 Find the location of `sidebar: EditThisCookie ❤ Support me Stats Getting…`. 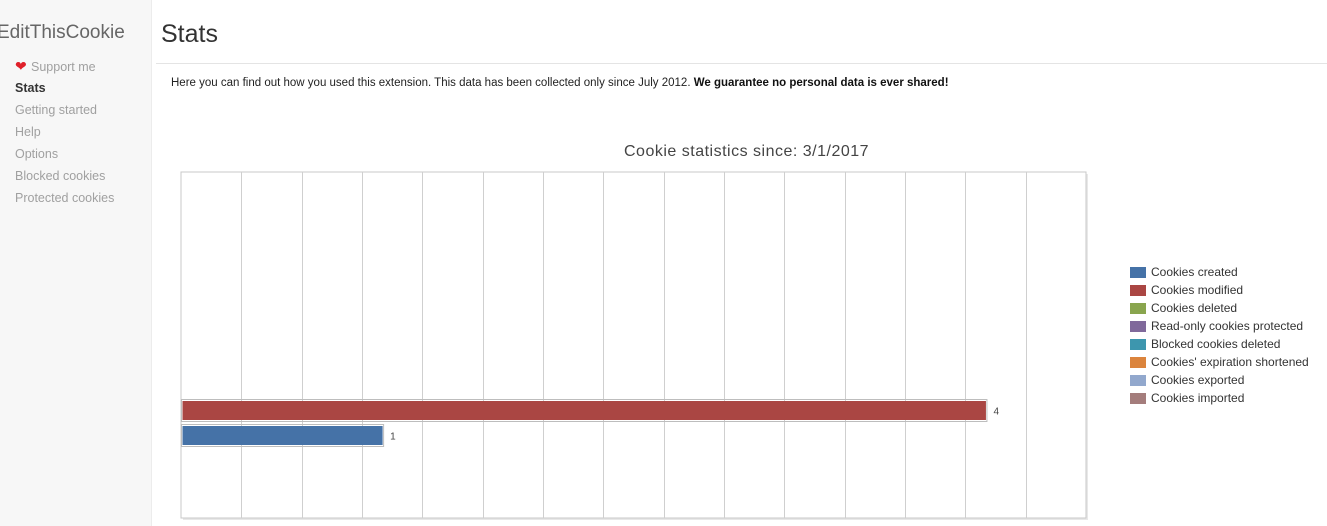

sidebar: EditThisCookie ❤ Support me Stats Getting… is located at coordinates (76, 263).